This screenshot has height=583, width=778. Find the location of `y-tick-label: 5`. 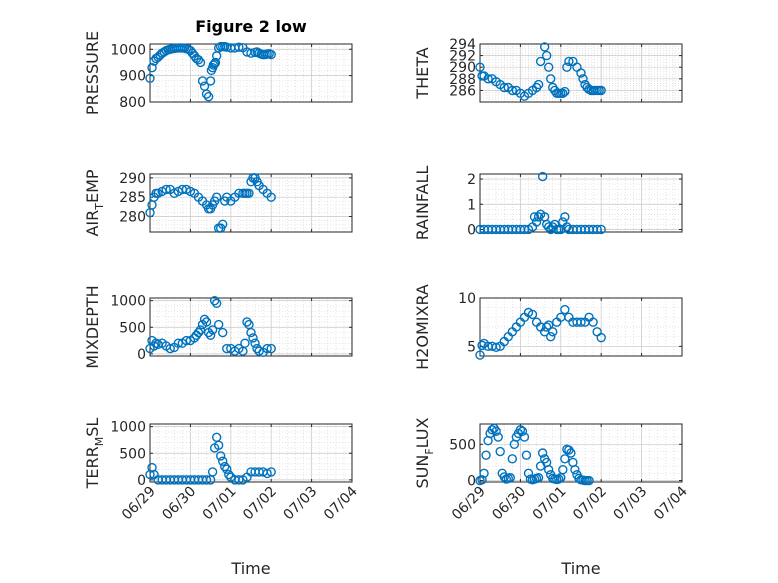

y-tick-label: 5 is located at coordinates (471, 347).